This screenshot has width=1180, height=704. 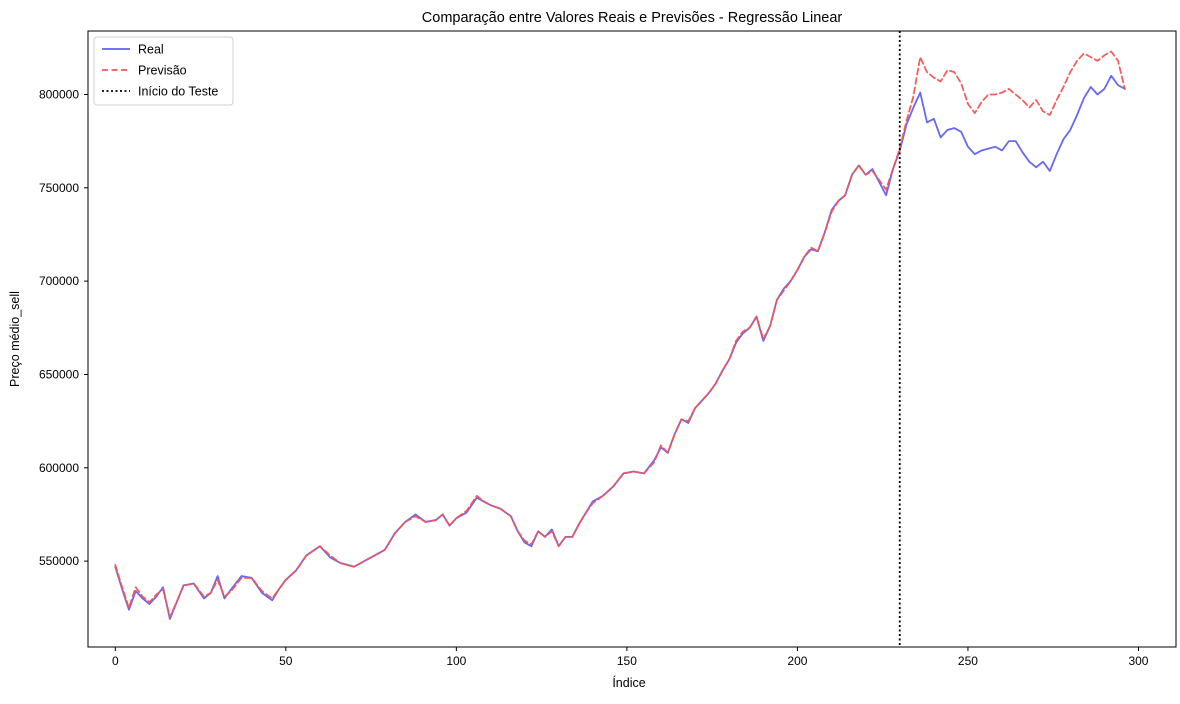 What do you see at coordinates (151, 50) in the screenshot?
I see `legend-label: Real` at bounding box center [151, 50].